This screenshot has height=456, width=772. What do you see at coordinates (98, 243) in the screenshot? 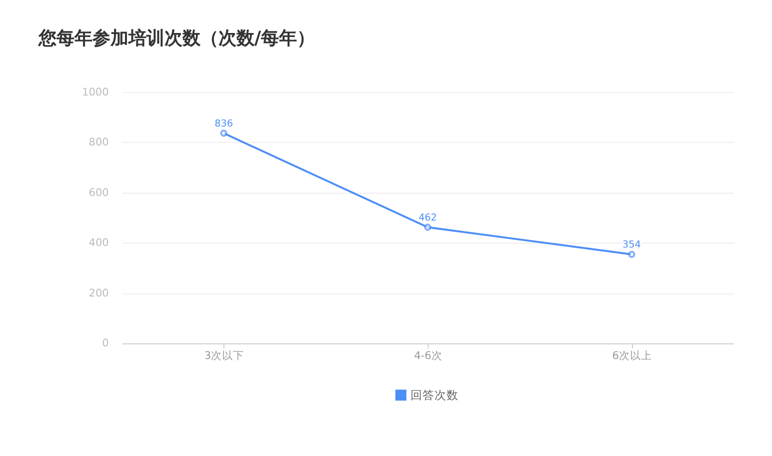
I see `y-tick-label: 400` at bounding box center [98, 243].